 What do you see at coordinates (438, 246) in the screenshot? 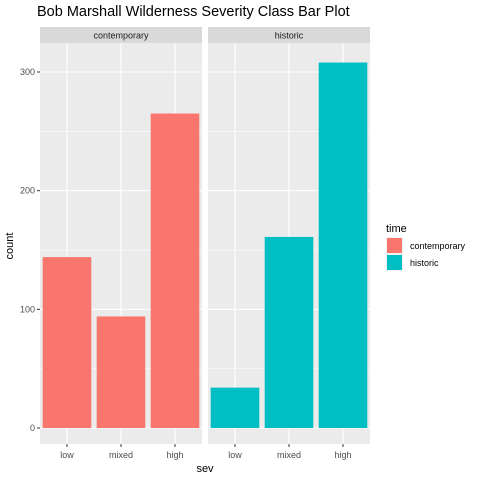
I see `legend-label-contemporary: contemporary` at bounding box center [438, 246].